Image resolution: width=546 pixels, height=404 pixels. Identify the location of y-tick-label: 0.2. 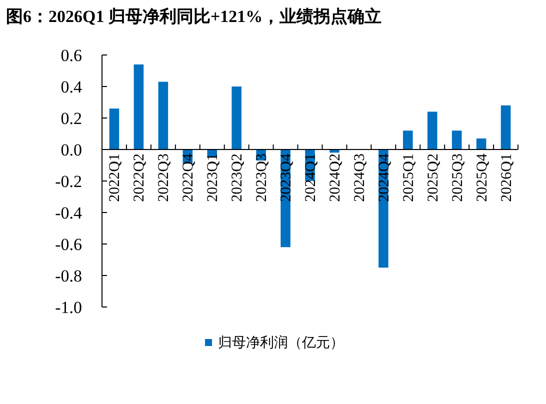
(71, 118).